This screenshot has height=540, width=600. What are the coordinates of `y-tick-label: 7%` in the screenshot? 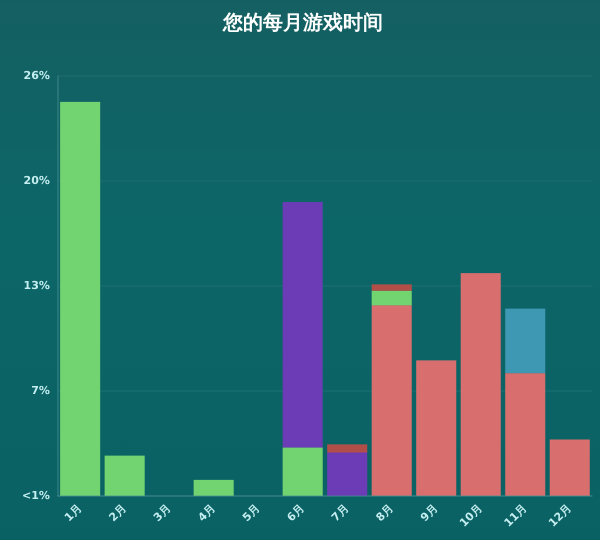 It's located at (40, 390).